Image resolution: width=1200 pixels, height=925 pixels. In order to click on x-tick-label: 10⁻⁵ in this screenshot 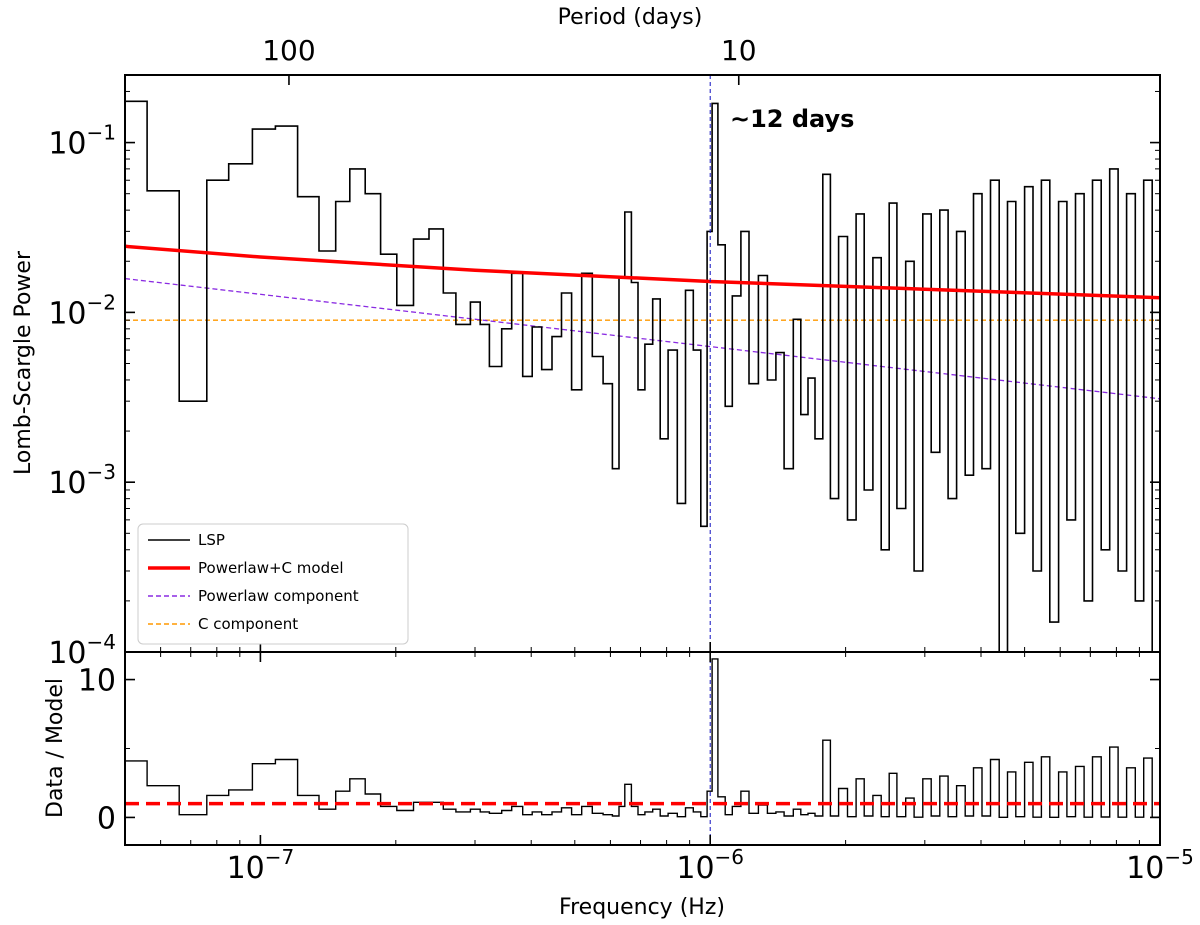, I will do `click(1160, 865)`.